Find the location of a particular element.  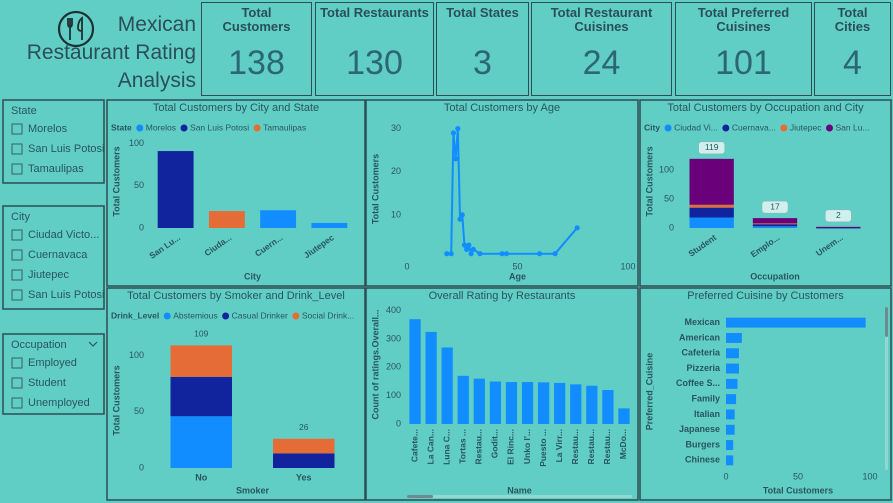

kpi-card: Total Restaurant Cuisines 24 is located at coordinates (601, 49).